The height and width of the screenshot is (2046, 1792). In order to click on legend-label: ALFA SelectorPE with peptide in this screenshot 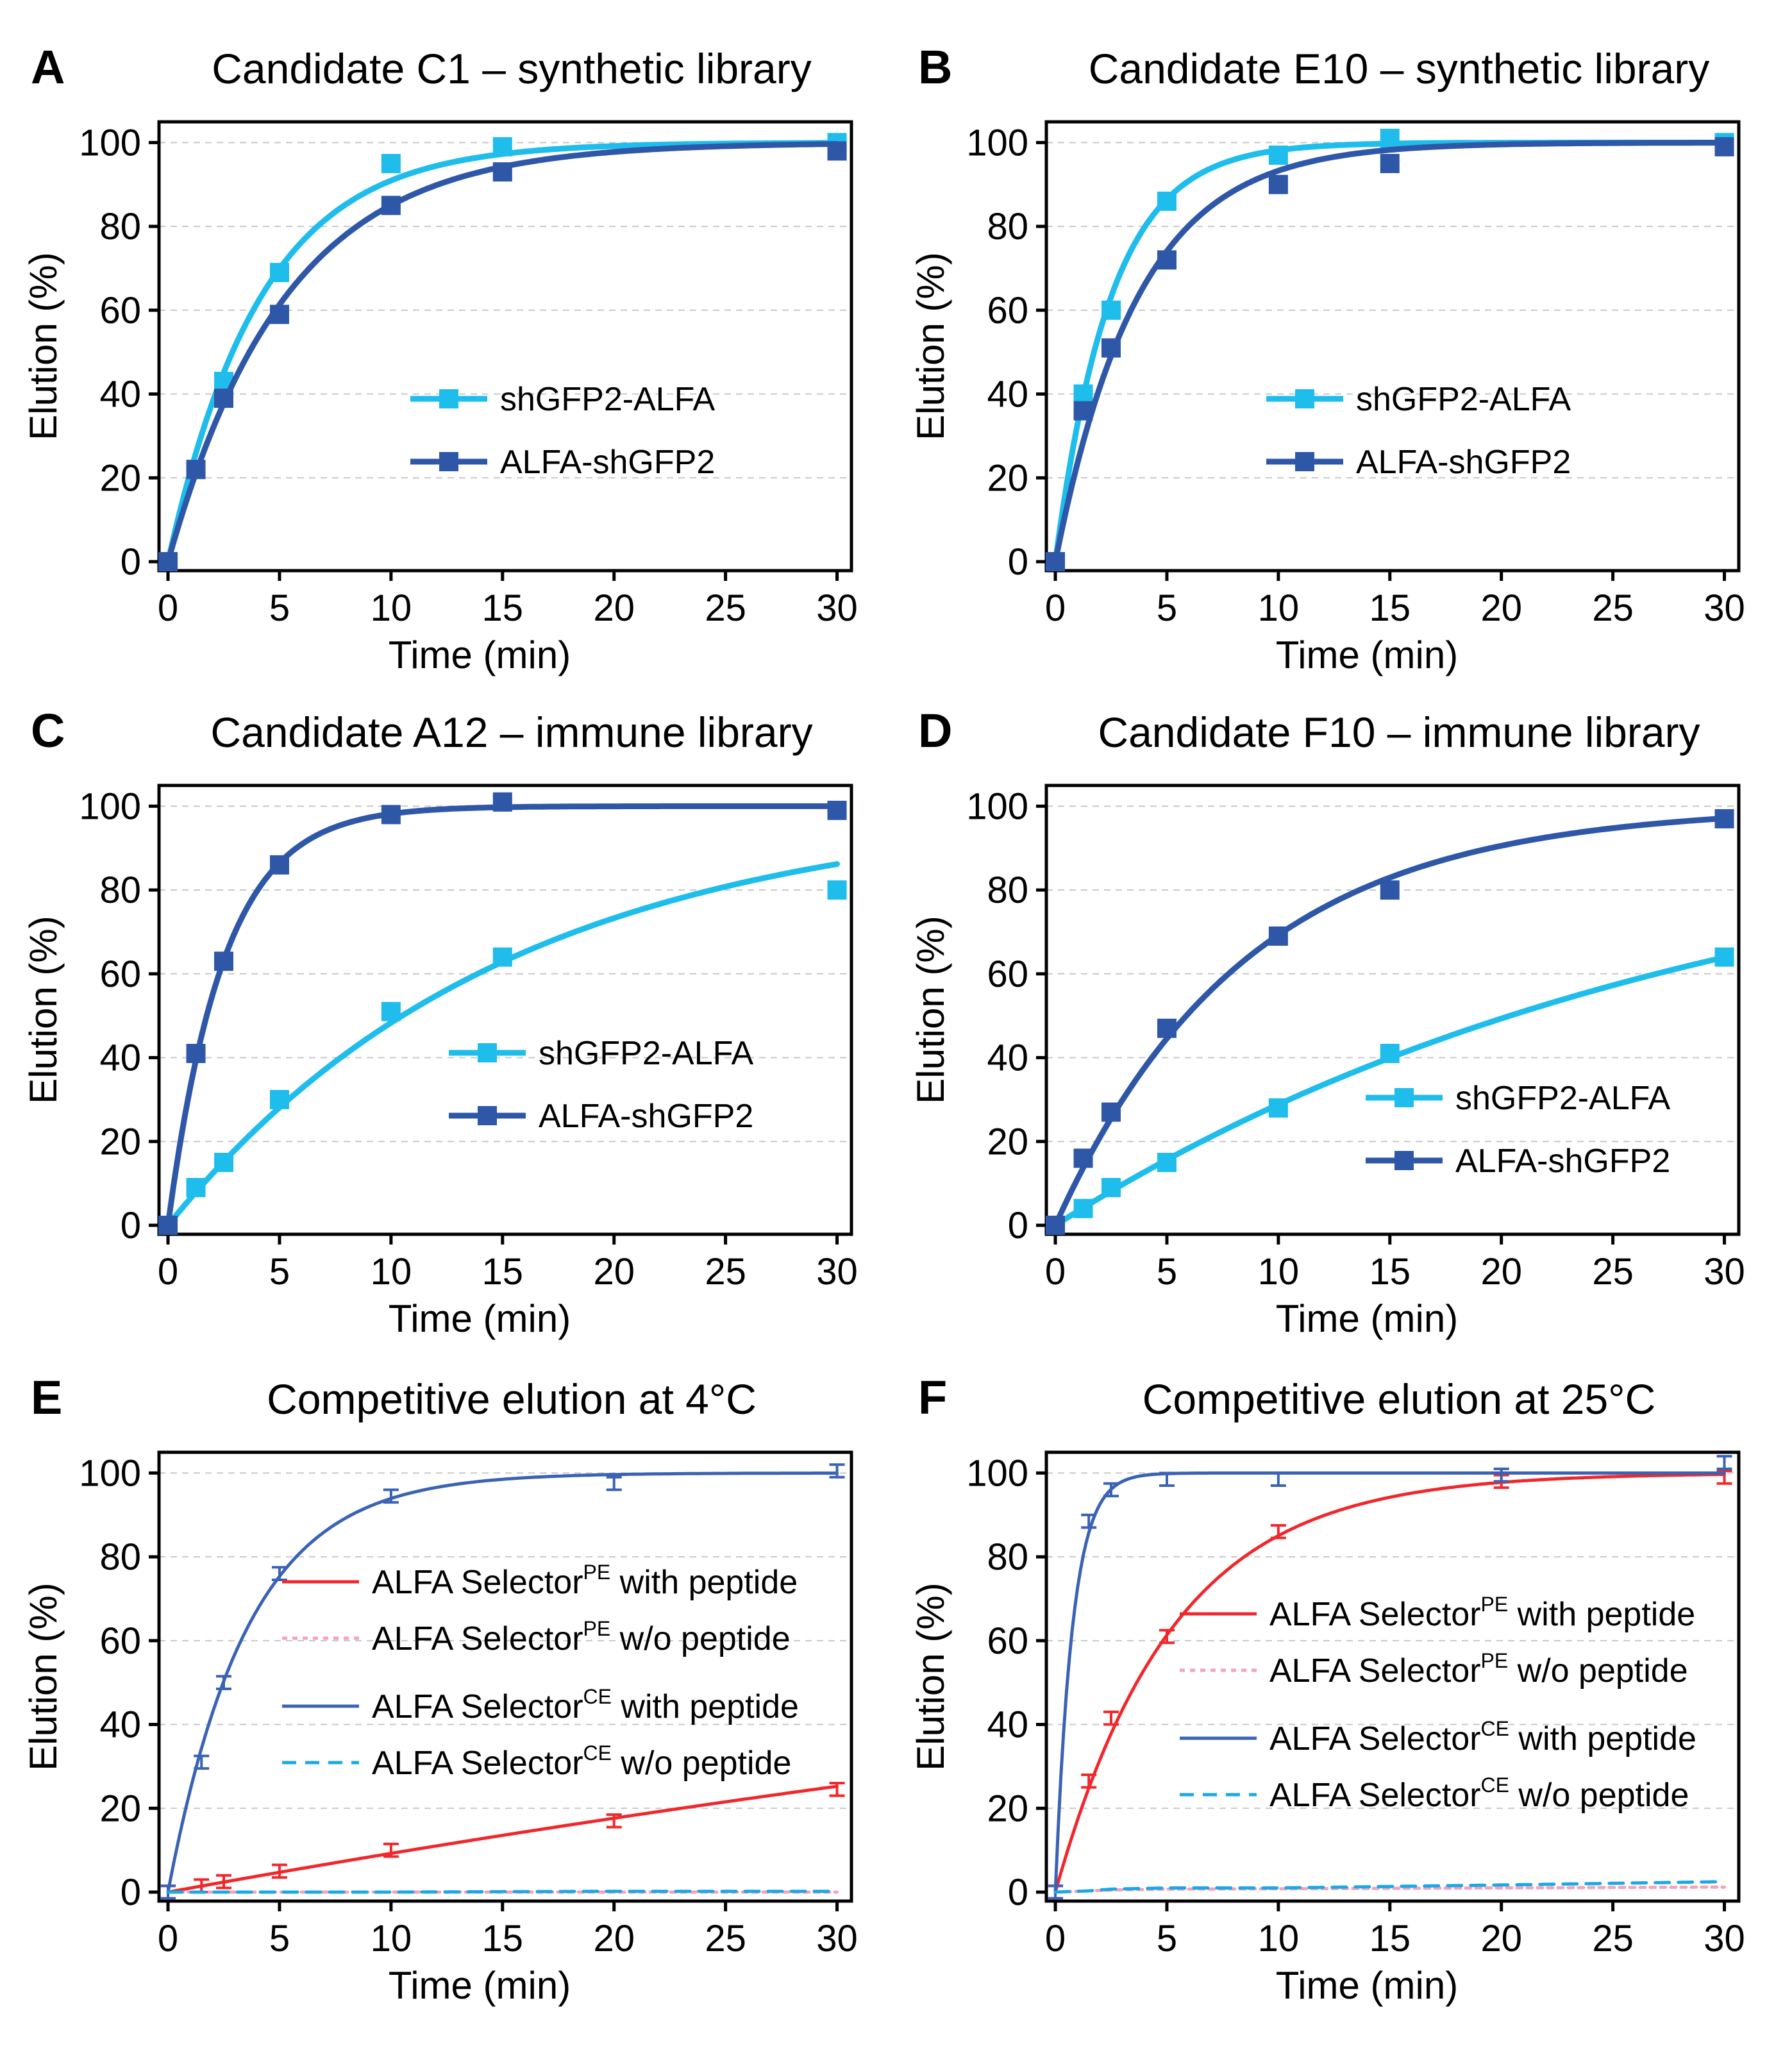, I will do `click(1482, 1613)`.